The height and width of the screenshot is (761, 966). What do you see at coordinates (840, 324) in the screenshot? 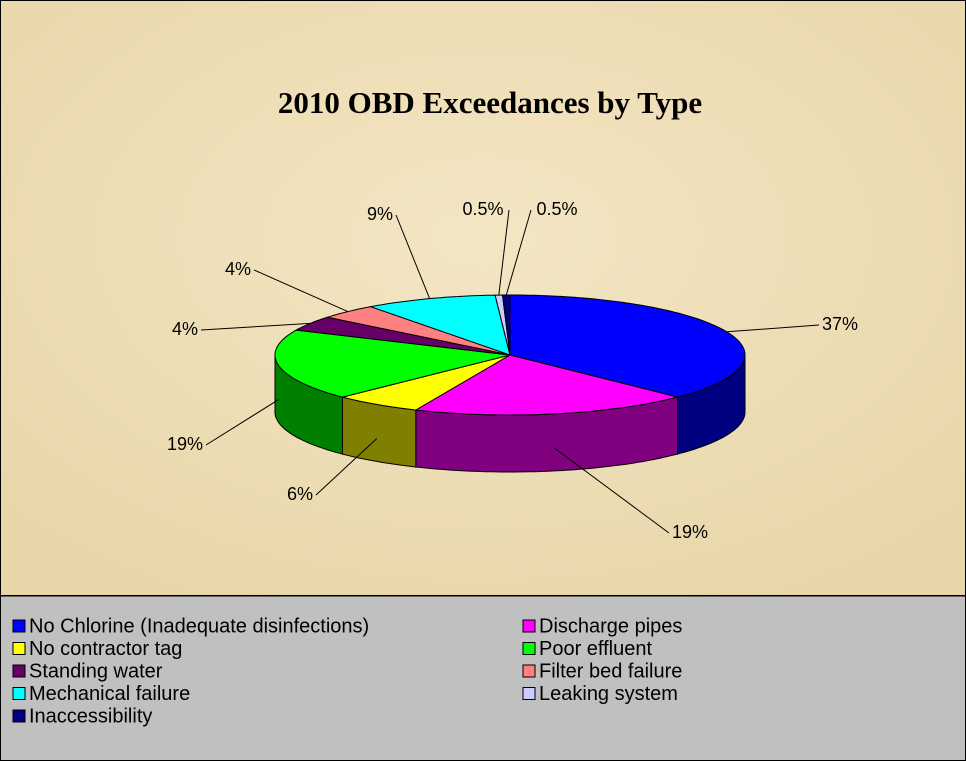
I see `data-label: 37%` at bounding box center [840, 324].